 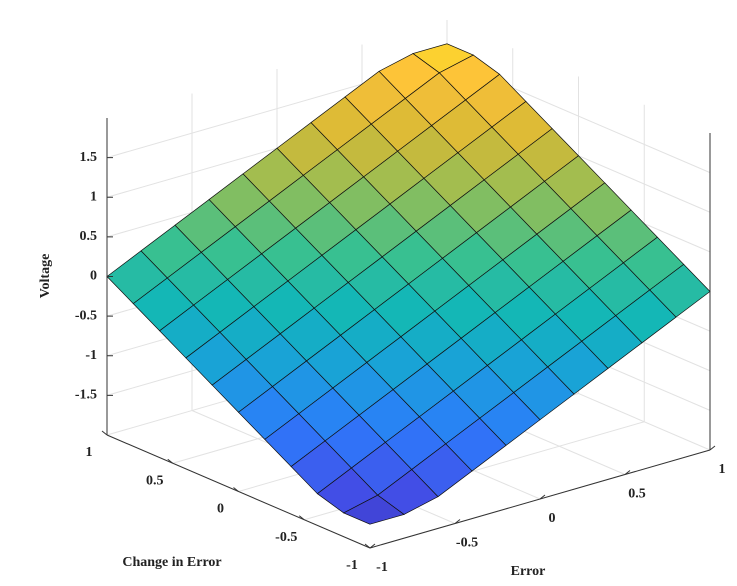 What do you see at coordinates (552, 518) in the screenshot?
I see `x-tick-label: 0` at bounding box center [552, 518].